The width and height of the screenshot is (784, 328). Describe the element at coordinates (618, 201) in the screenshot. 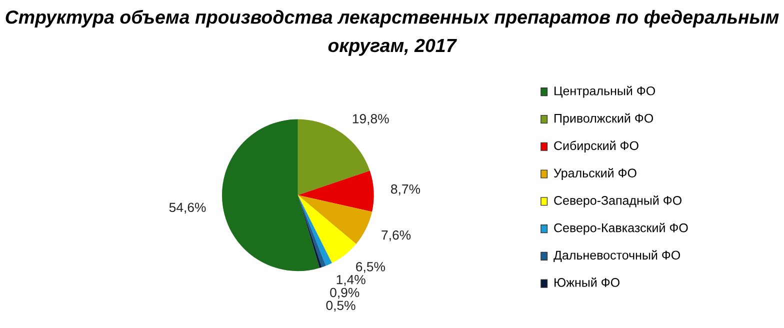

I see `legend-label: Северо-Западный ФО` at that location.